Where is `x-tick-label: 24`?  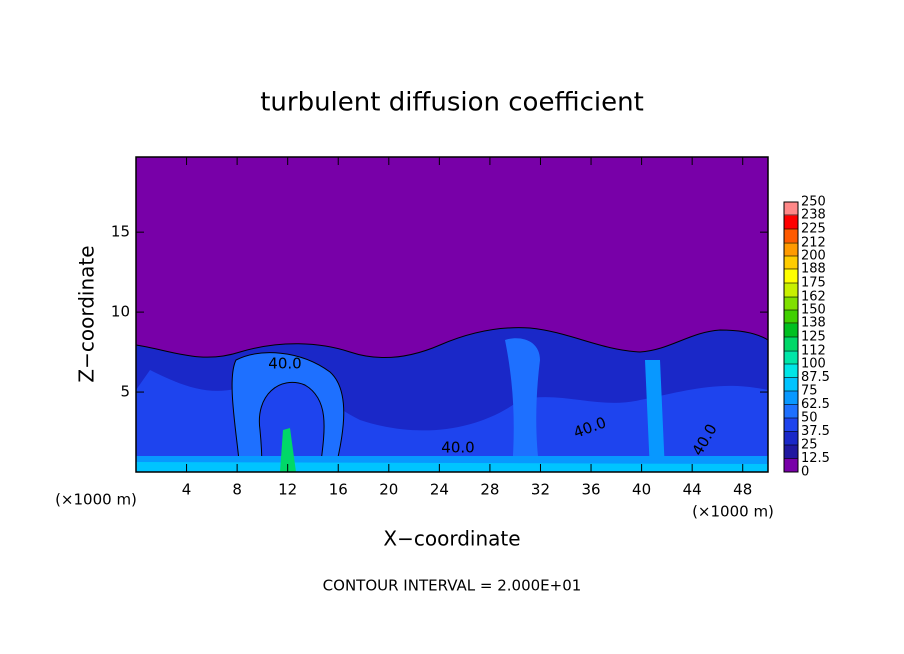 x-tick-label: 24 is located at coordinates (439, 490).